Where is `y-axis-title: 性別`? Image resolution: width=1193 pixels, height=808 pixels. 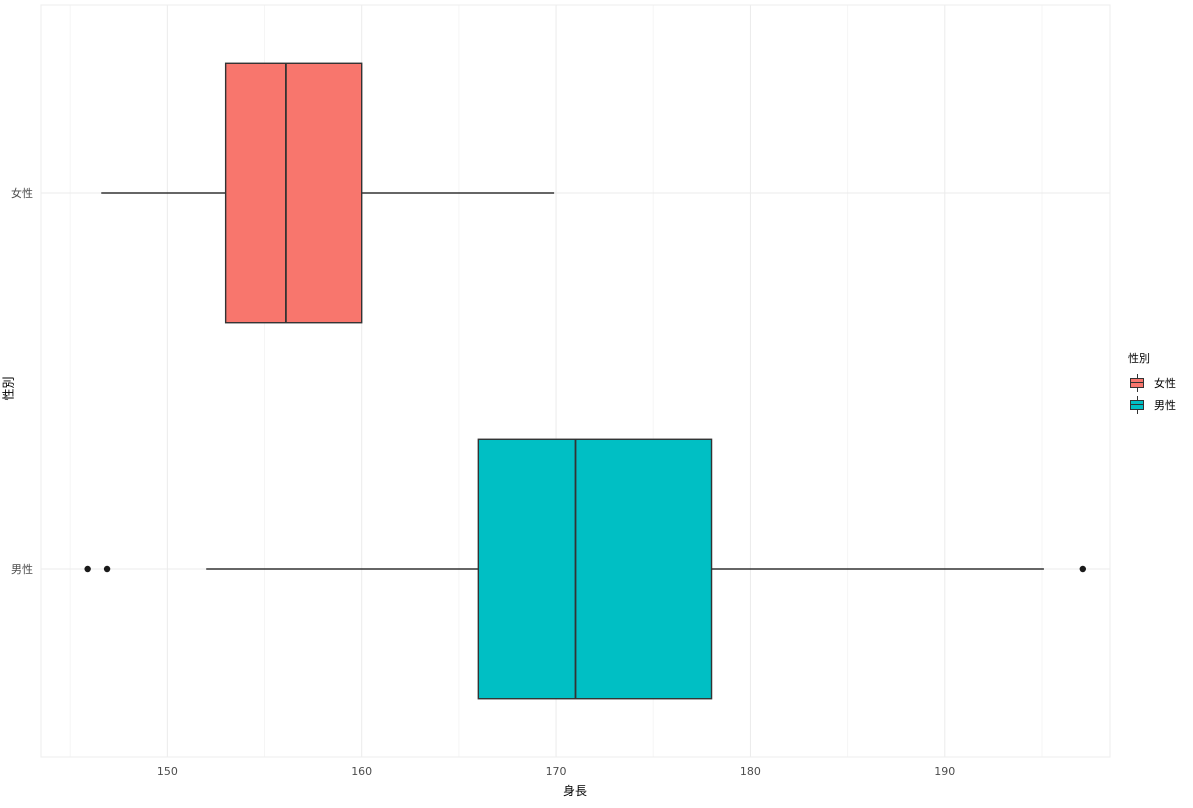 y-axis-title: 性別 is located at coordinates (8, 388).